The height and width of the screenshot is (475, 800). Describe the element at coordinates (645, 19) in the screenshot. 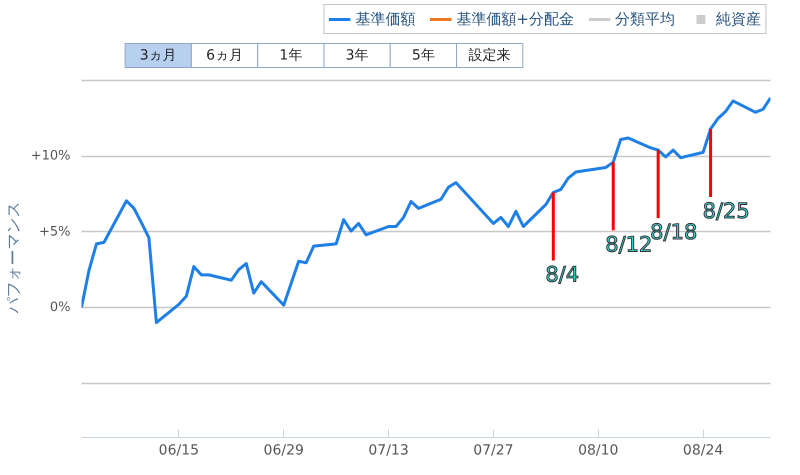

I see `legend-label: 分類平均` at that location.